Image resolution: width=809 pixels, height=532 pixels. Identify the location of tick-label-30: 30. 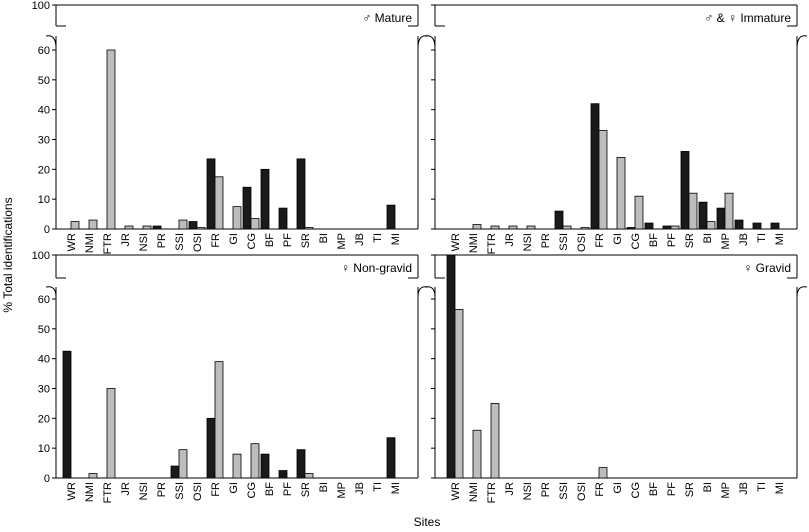
(44, 390).